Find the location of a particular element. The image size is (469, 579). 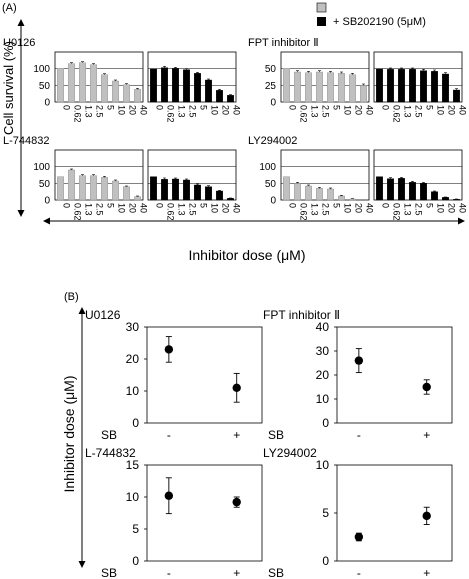

panel-a-y-label: Cell survival (%) is located at coordinates (8, 88).